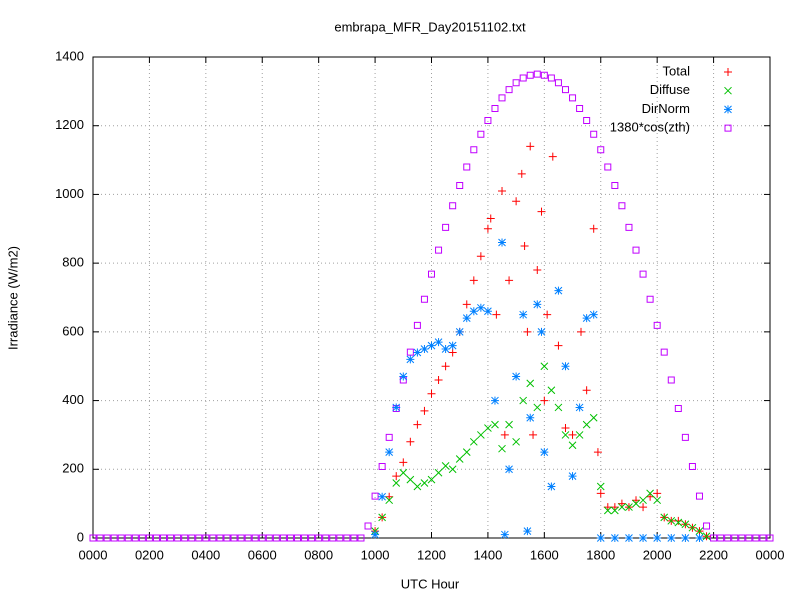 This screenshot has height=600, width=800. Describe the element at coordinates (12, 298) in the screenshot. I see `y-axis-label: Irradiance (W/m2)` at that location.